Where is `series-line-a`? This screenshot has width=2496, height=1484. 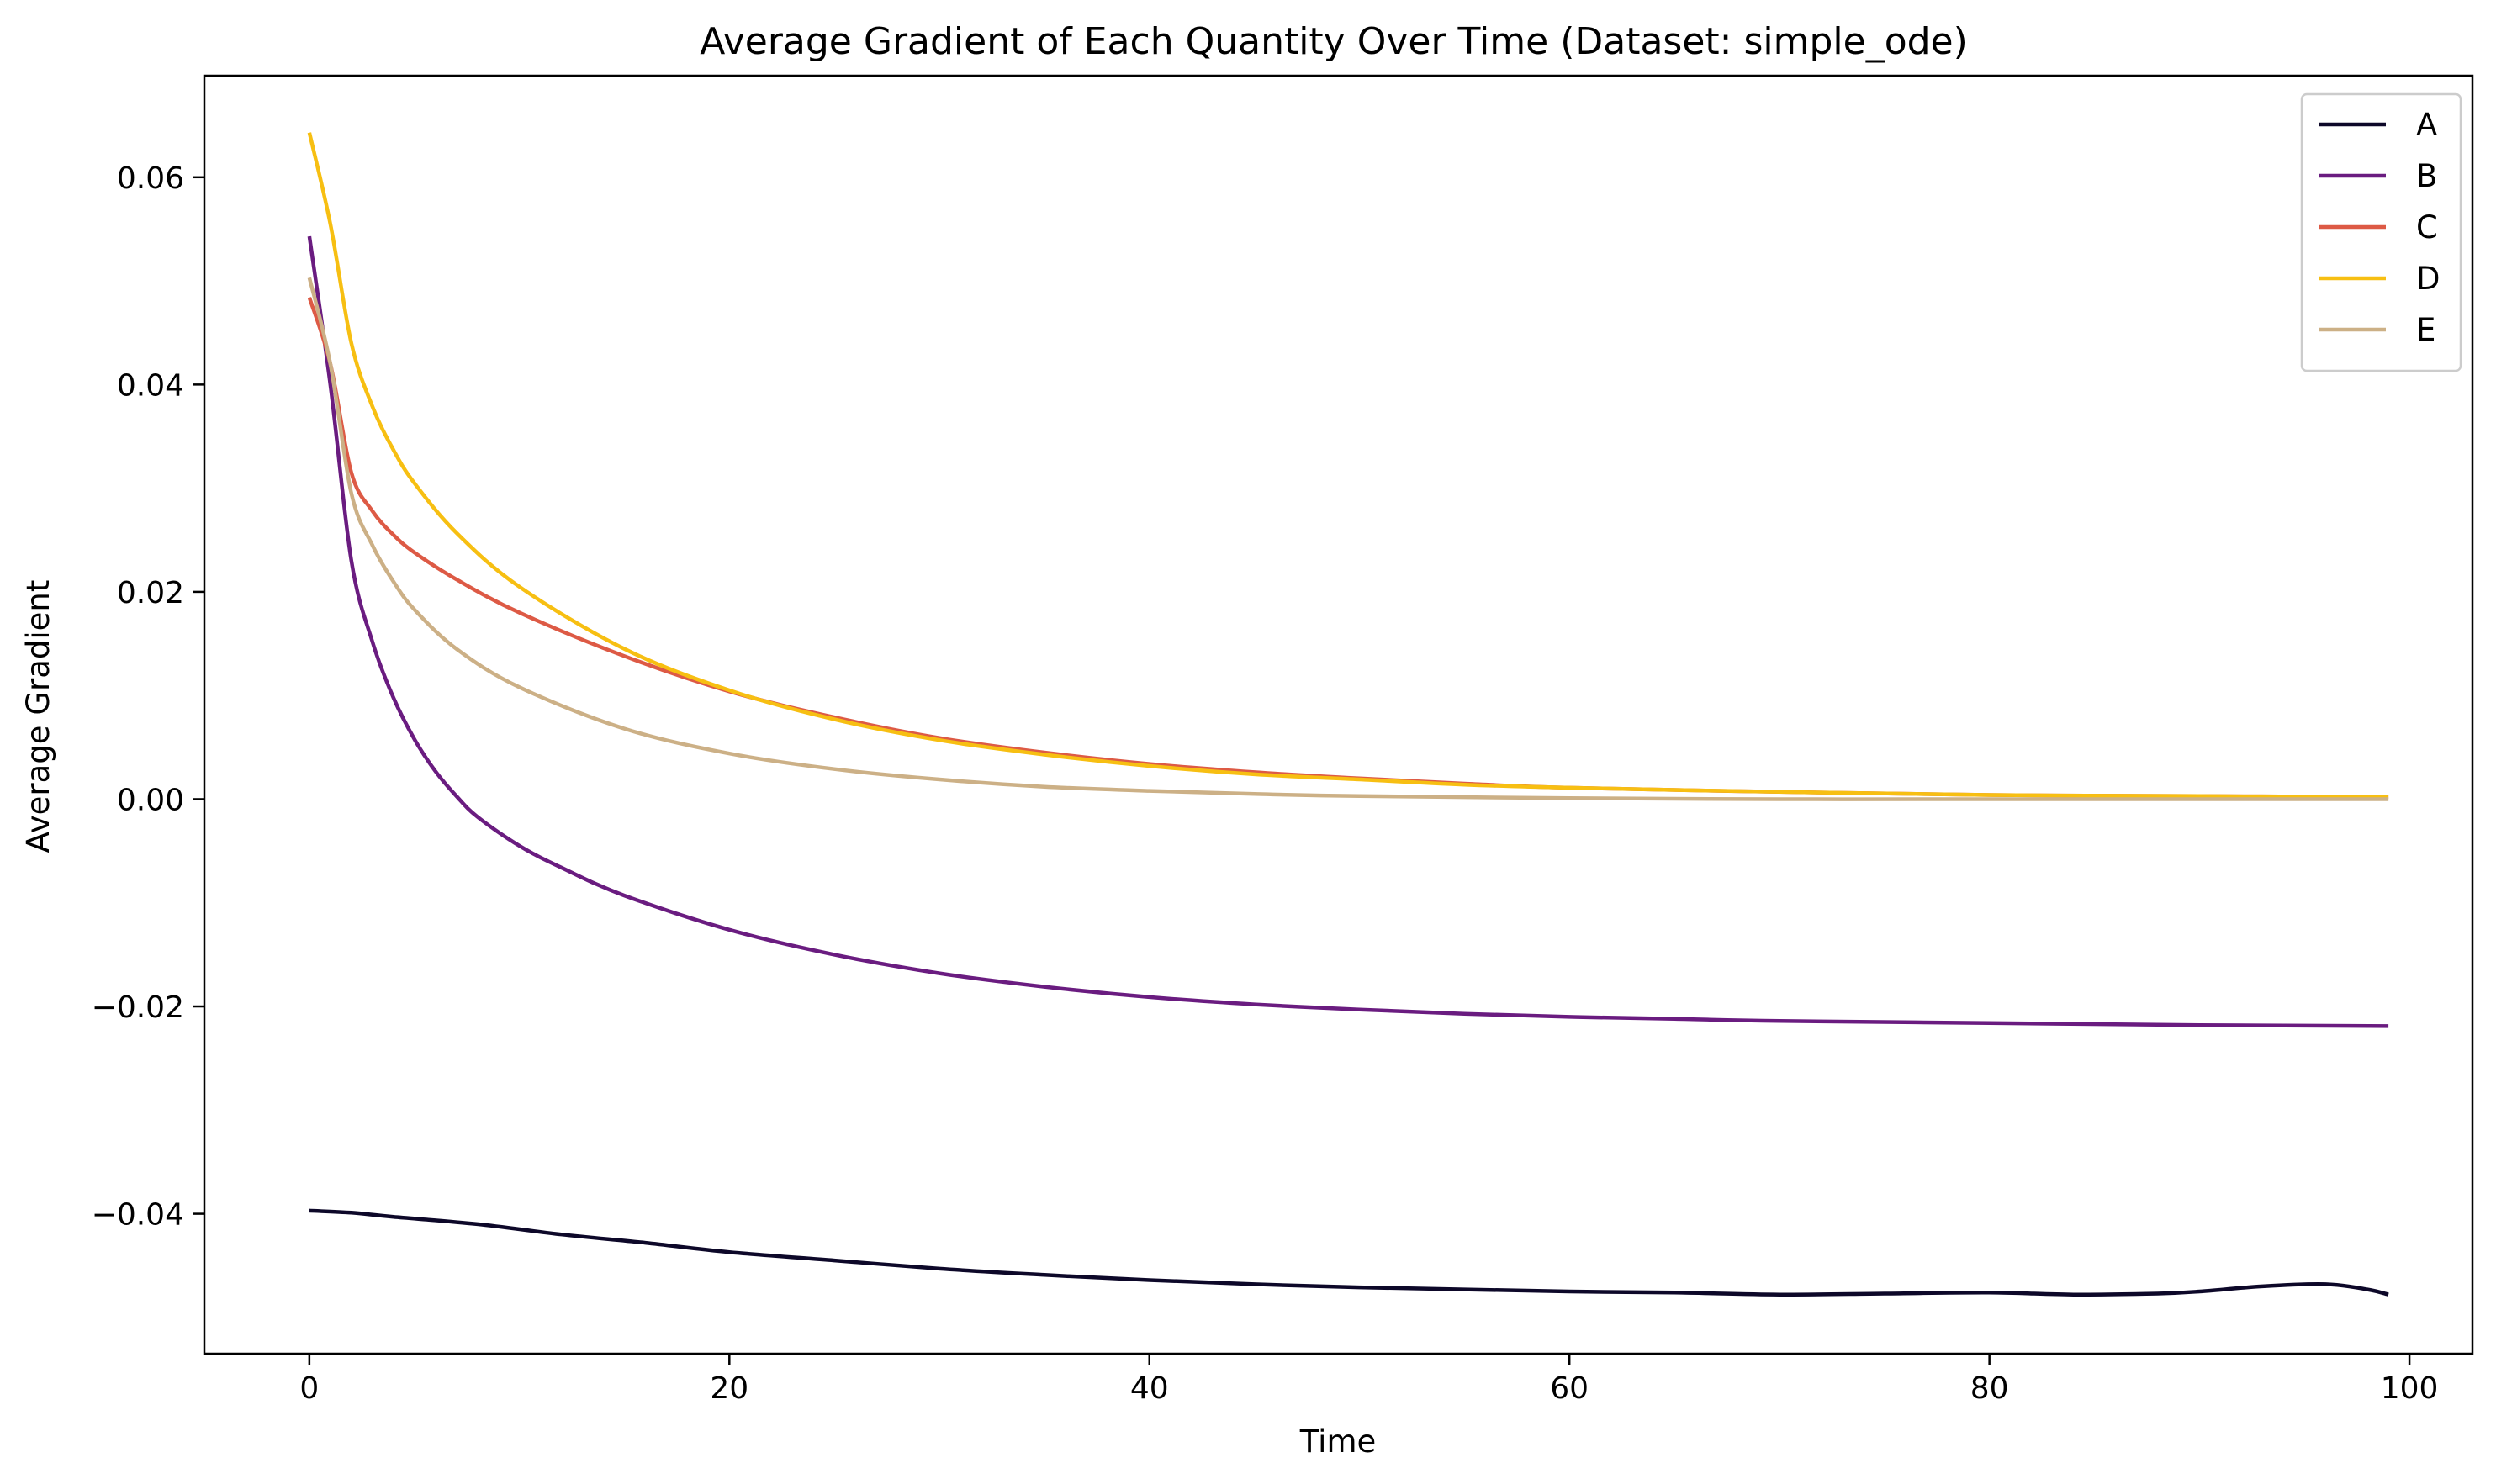
series-line-a is located at coordinates (1349, 1252).